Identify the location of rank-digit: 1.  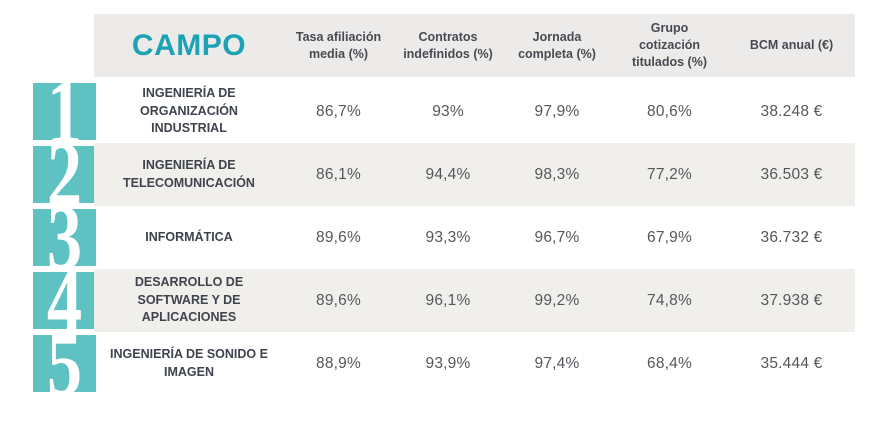
(64, 111).